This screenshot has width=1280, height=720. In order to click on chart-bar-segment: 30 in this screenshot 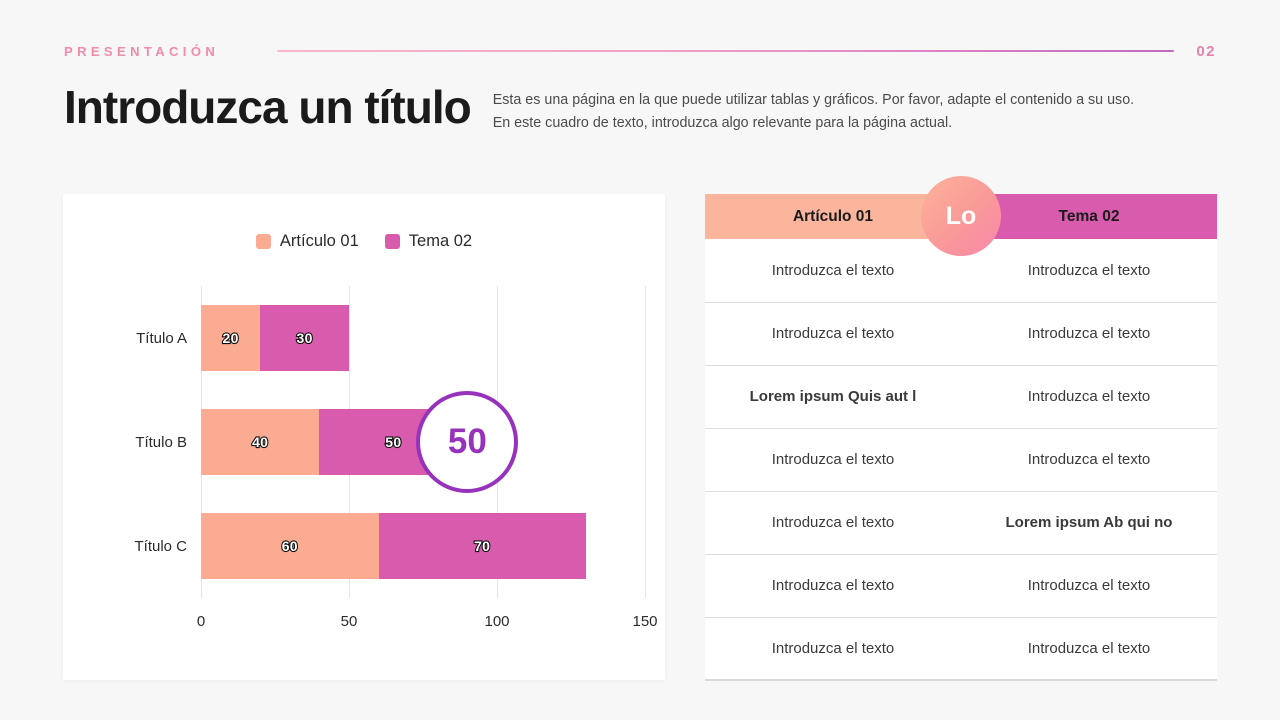, I will do `click(304, 338)`.